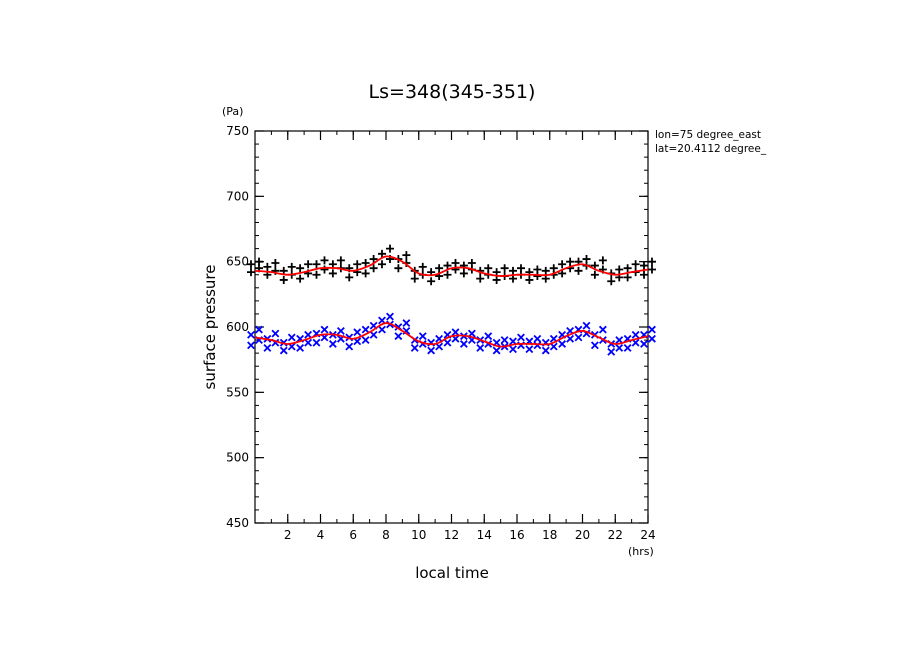 The image size is (904, 654). What do you see at coordinates (641, 551) in the screenshot?
I see `x-unit-label: (hrs)` at bounding box center [641, 551].